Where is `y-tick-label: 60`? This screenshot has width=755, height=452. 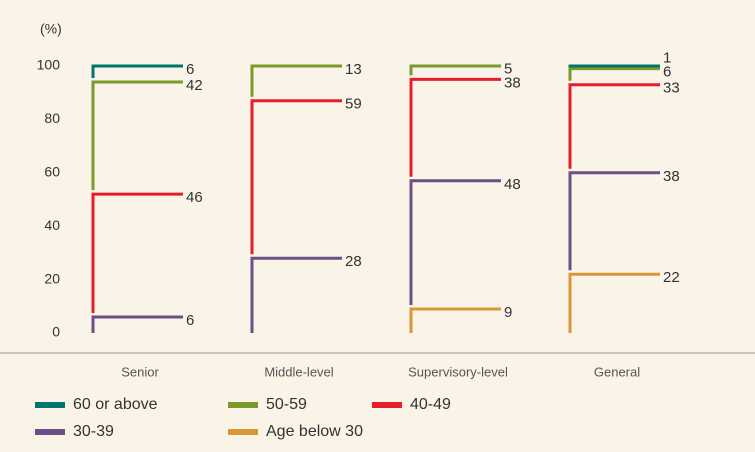 y-tick-label: 60 is located at coordinates (52, 172).